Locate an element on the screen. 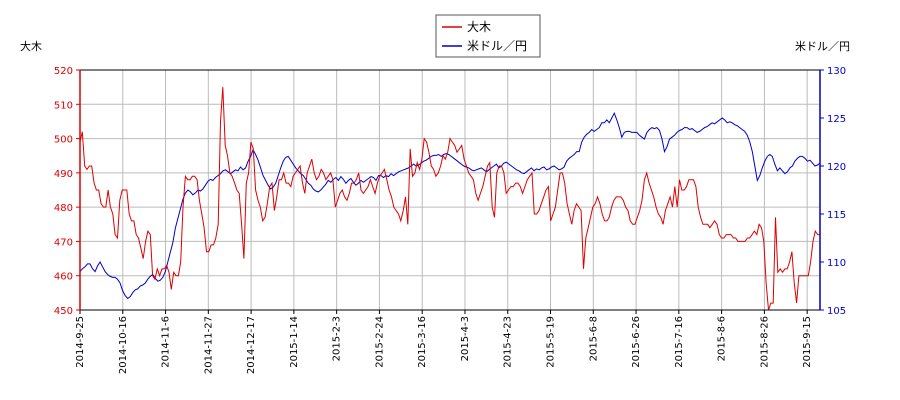 The height and width of the screenshot is (400, 900). legend-box is located at coordinates (488, 36).